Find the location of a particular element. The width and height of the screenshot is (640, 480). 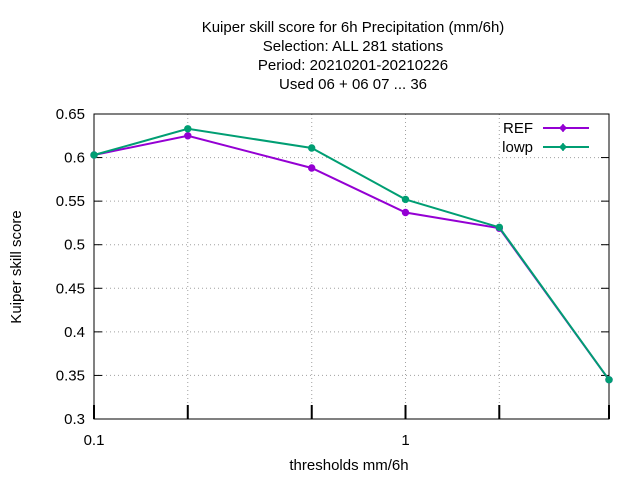

y-tick-label: 0.3 is located at coordinates (74, 419).